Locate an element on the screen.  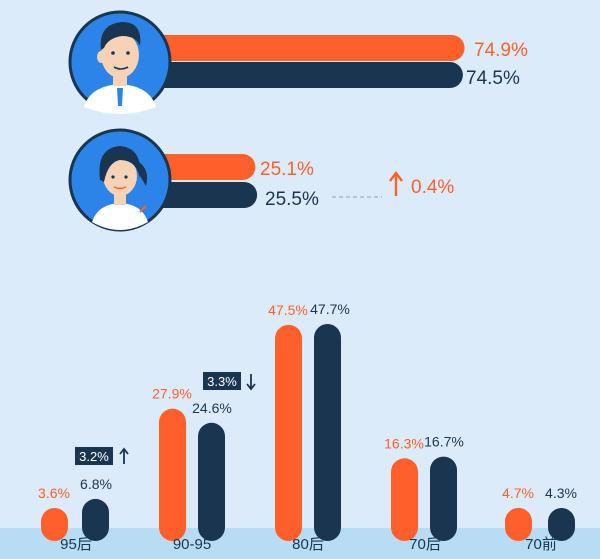
bar-orange-70后 is located at coordinates (404, 499).